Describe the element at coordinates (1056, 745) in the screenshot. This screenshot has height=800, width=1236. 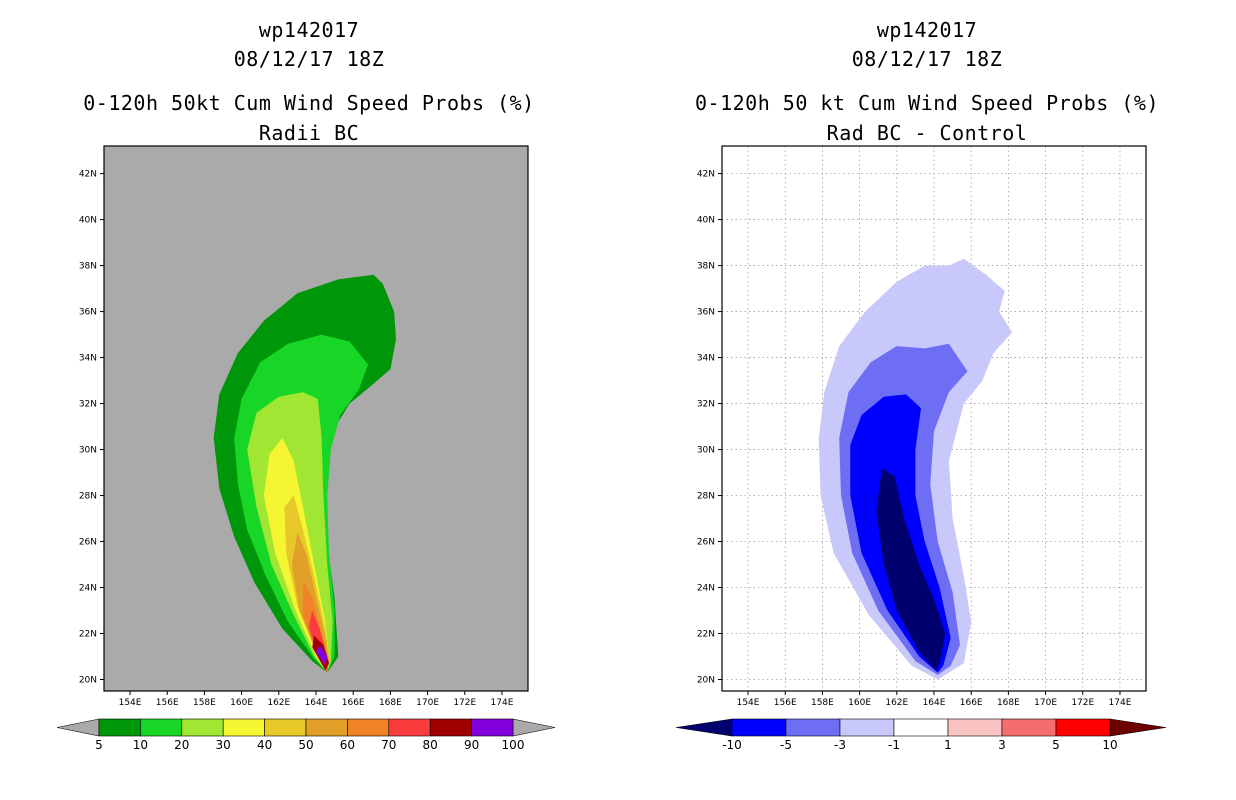
I see `right-colorbar-label: 5` at that location.